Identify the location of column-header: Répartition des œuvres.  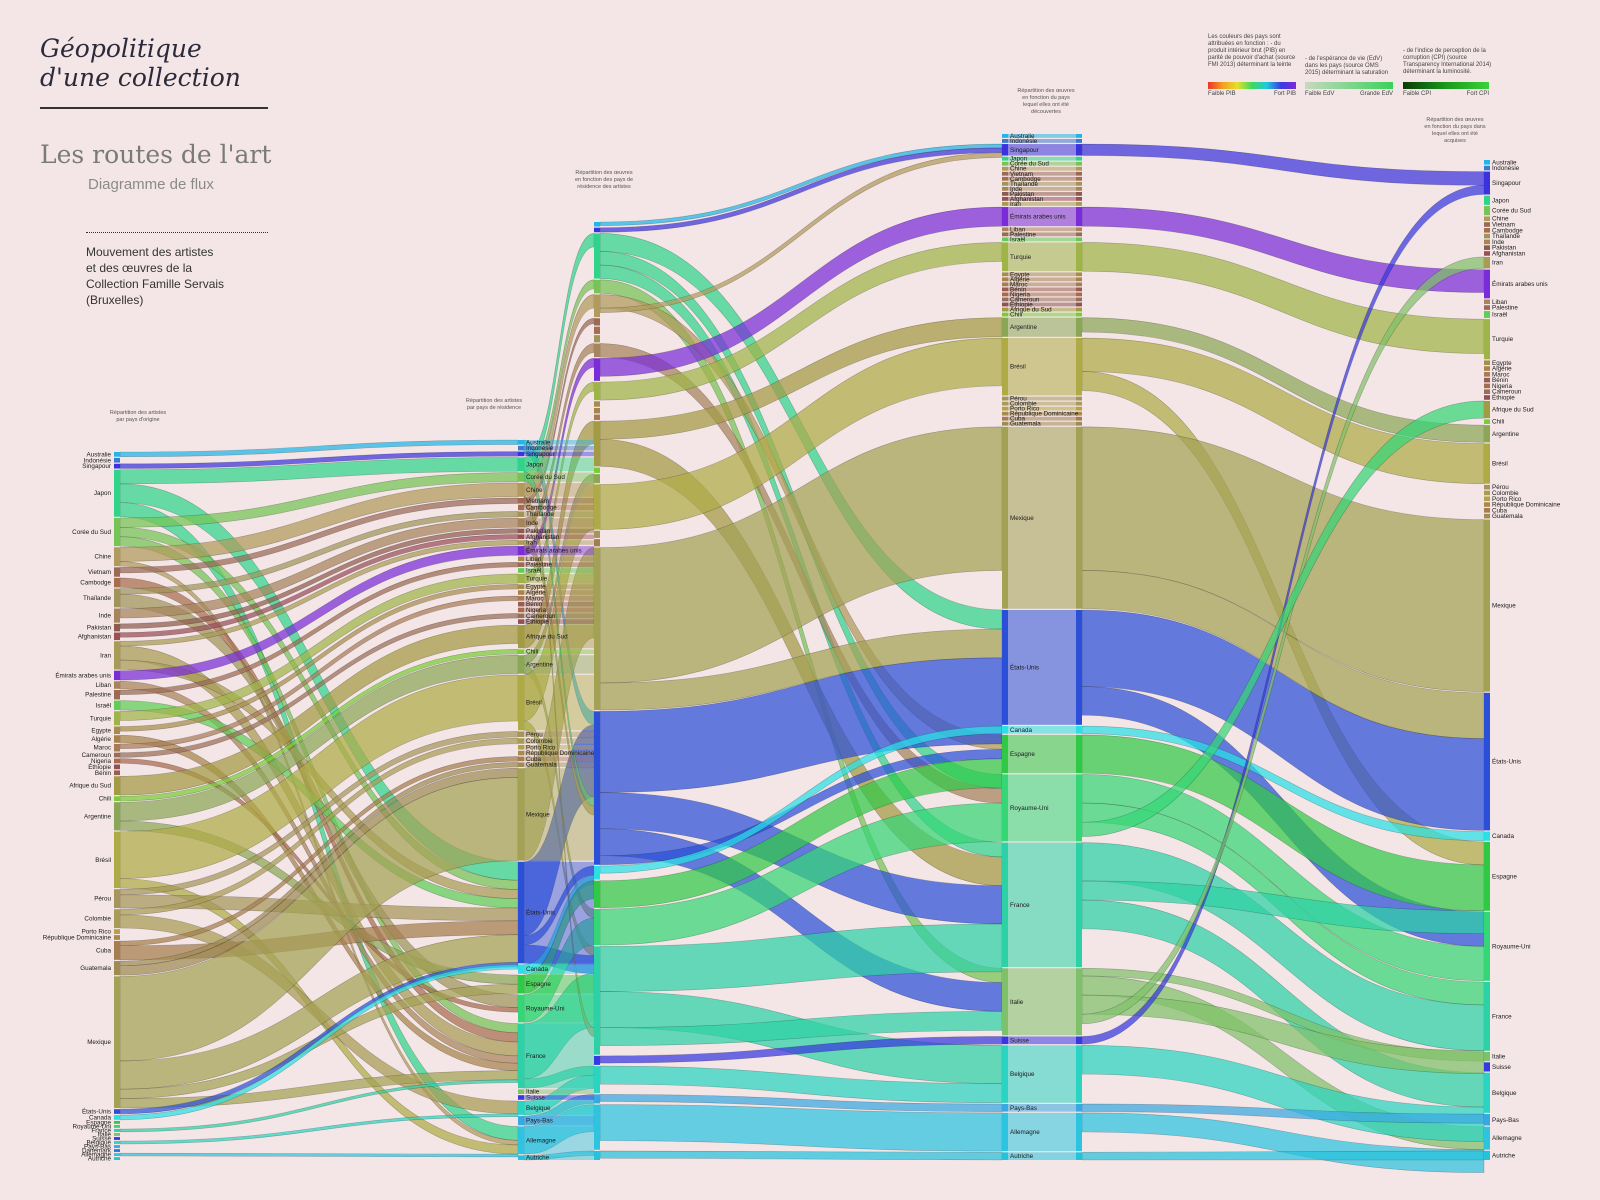
(1454, 120).